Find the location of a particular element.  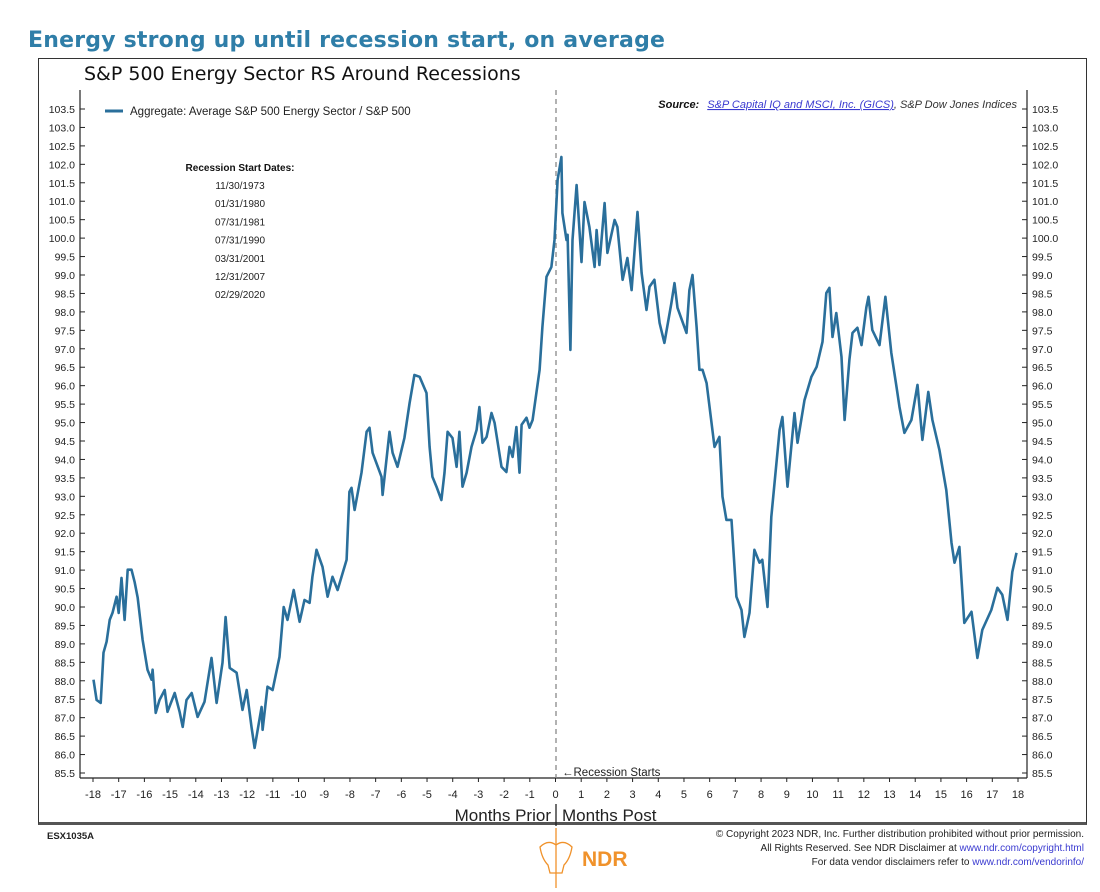

recession-date: 07/31/1981 is located at coordinates (240, 222).